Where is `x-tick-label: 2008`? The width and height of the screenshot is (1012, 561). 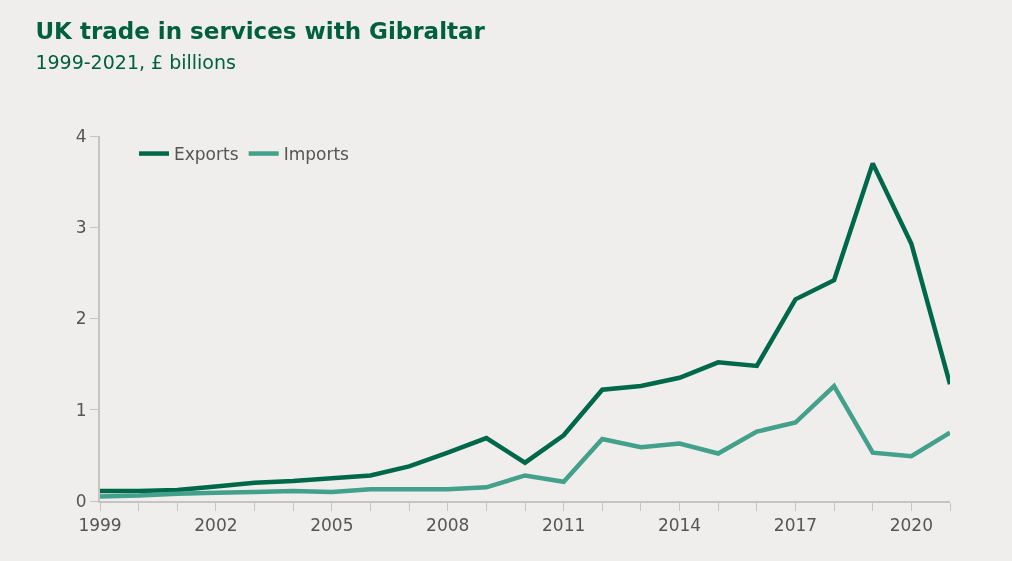
x-tick-label: 2008 is located at coordinates (448, 525).